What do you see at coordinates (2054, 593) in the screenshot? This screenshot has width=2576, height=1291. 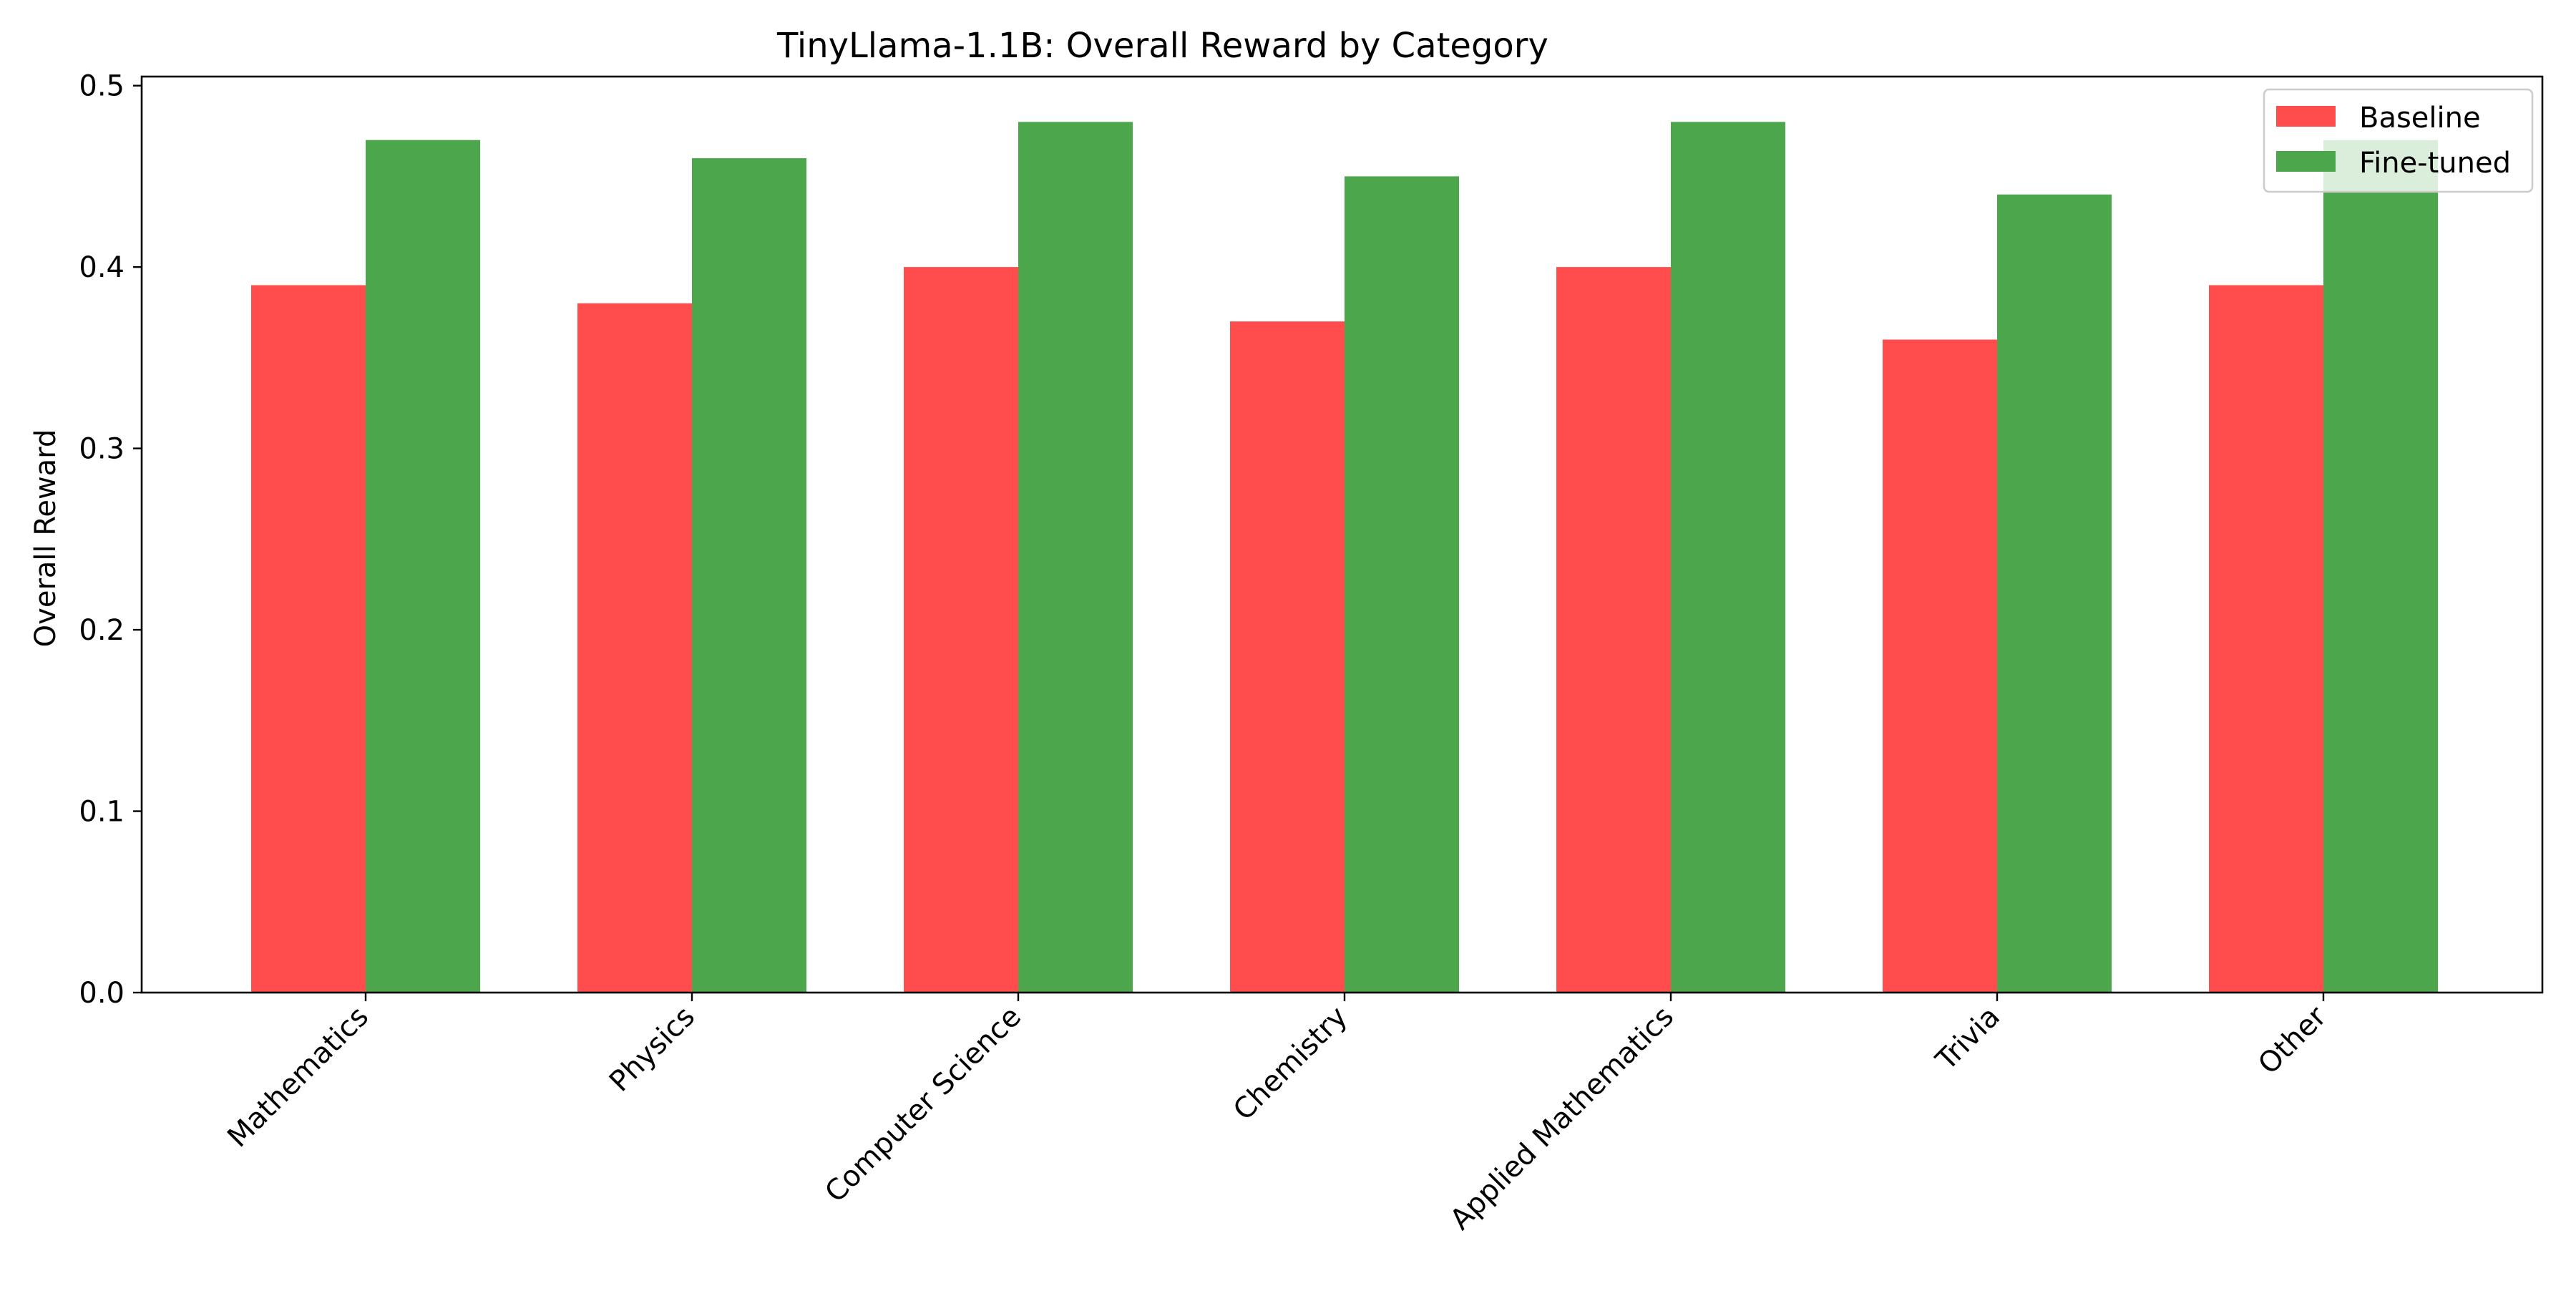 I see `bar-fine-tuned-trivia` at bounding box center [2054, 593].